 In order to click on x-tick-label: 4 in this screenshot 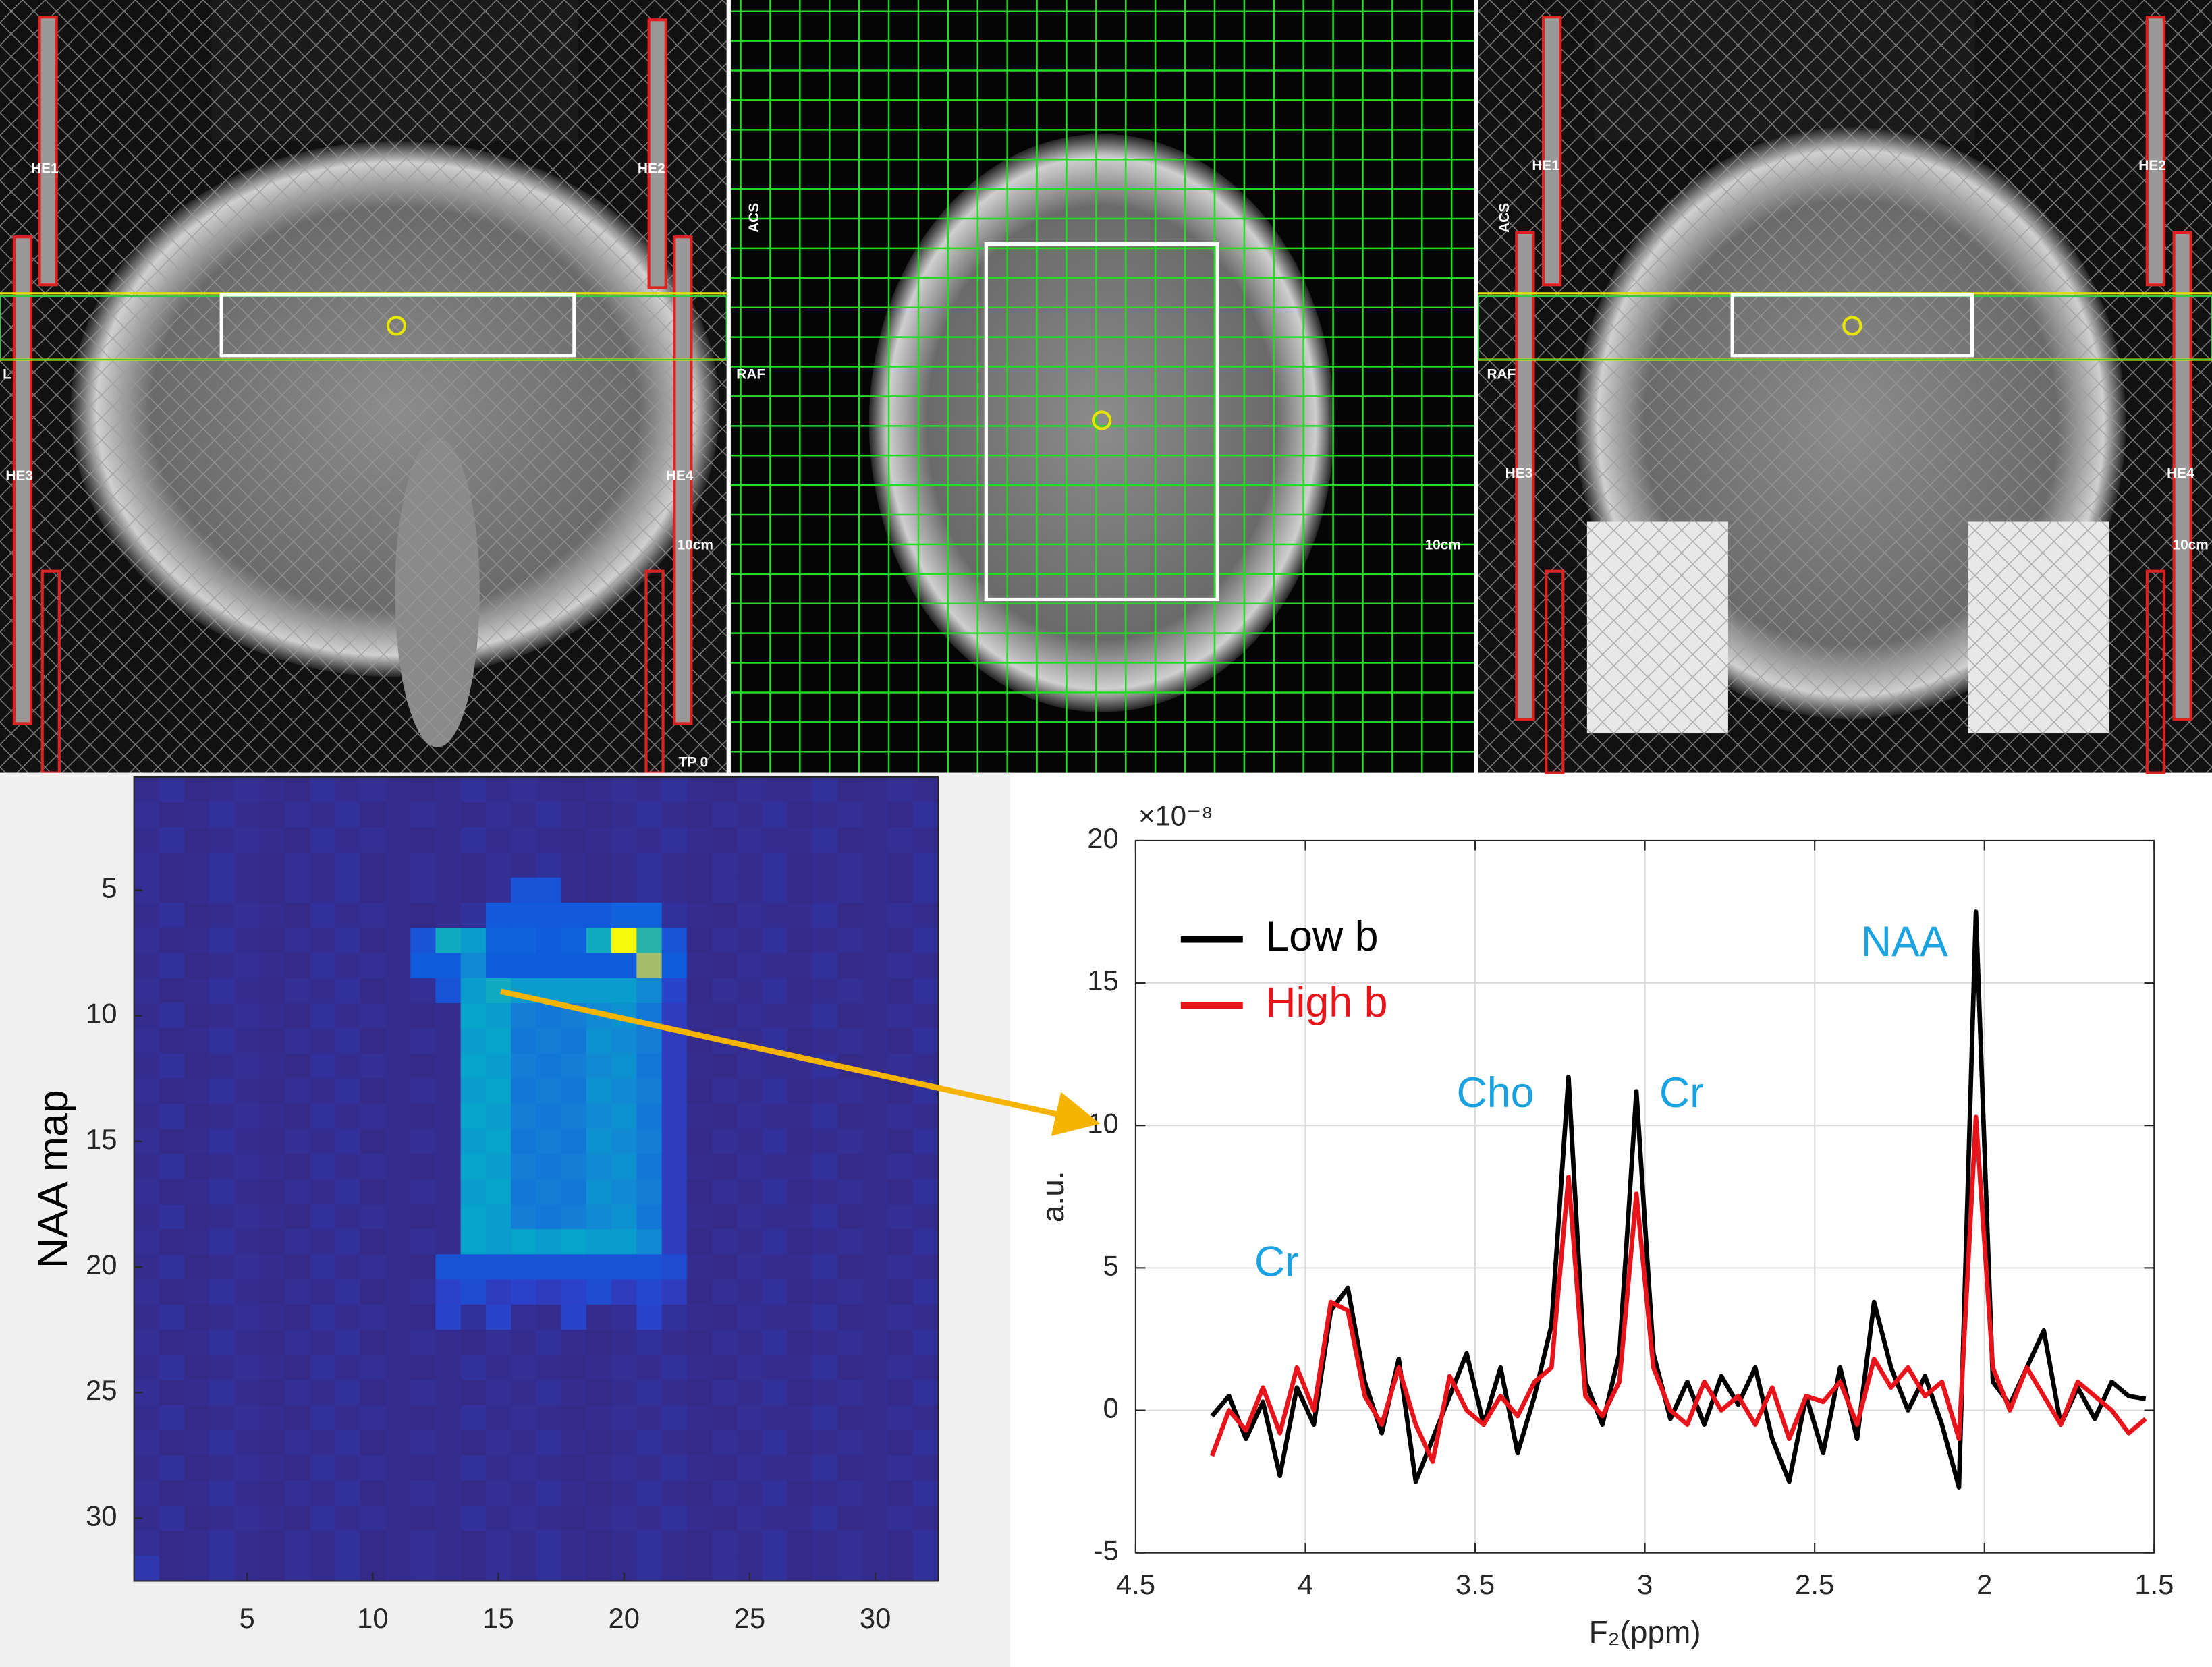, I will do `click(1305, 1584)`.